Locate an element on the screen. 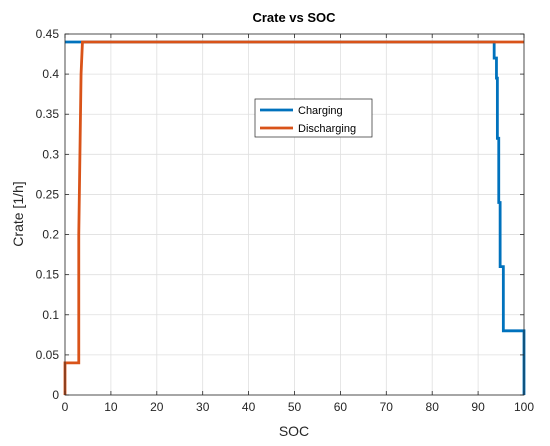 This screenshot has height=446, width=550. y-axis-label: Crate [1/h] is located at coordinates (18, 213).